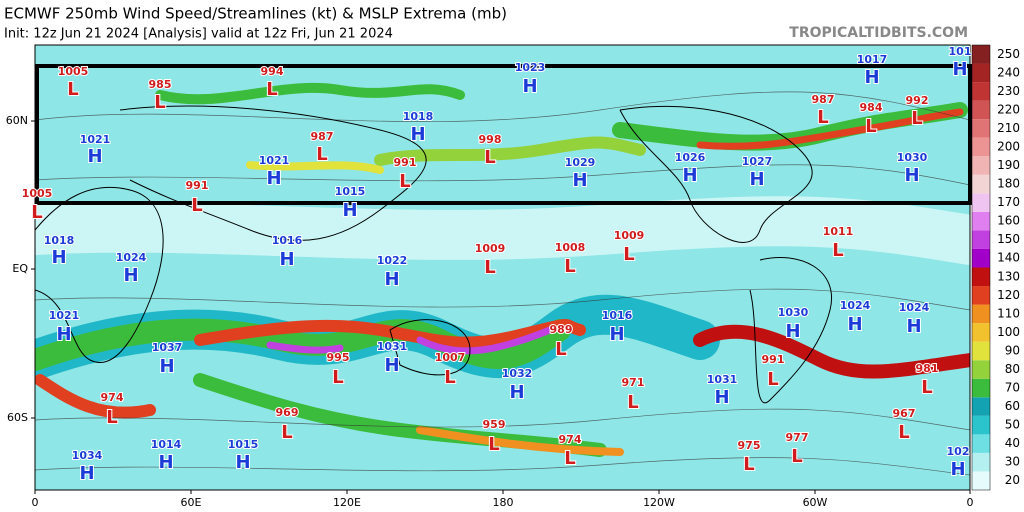 The width and height of the screenshot is (1024, 512). What do you see at coordinates (1008, 276) in the screenshot?
I see `colorbar-label: 130` at bounding box center [1008, 276].